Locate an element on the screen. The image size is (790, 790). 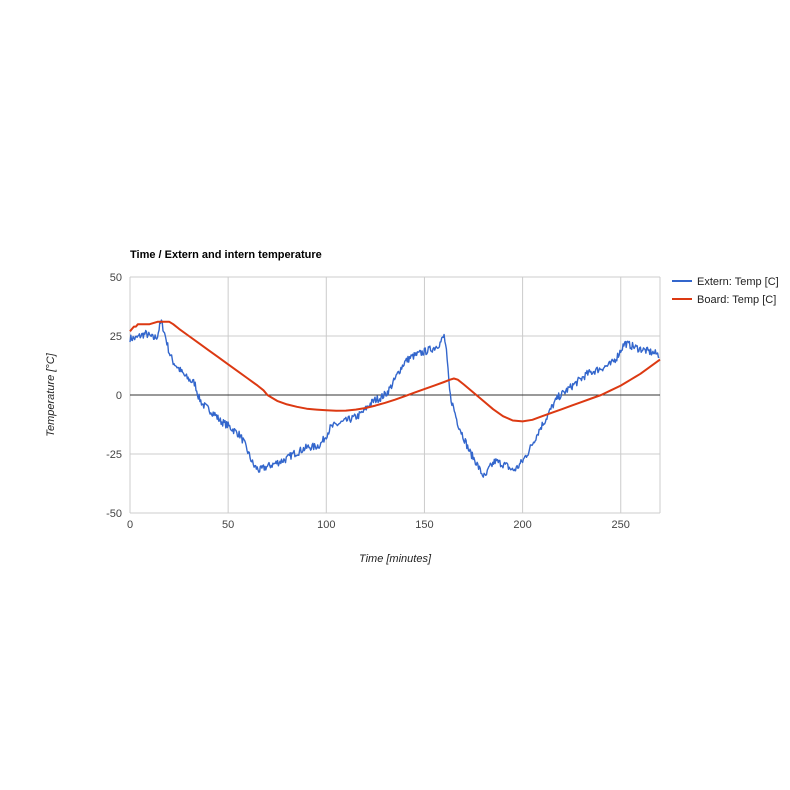
x-axis-label: Time [minutes] is located at coordinates (395, 559).